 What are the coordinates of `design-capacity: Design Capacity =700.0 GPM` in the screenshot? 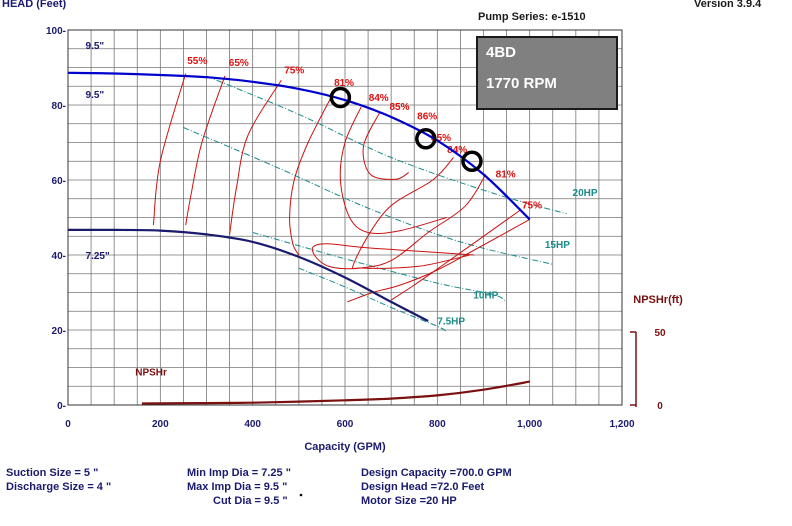 It's located at (436, 473).